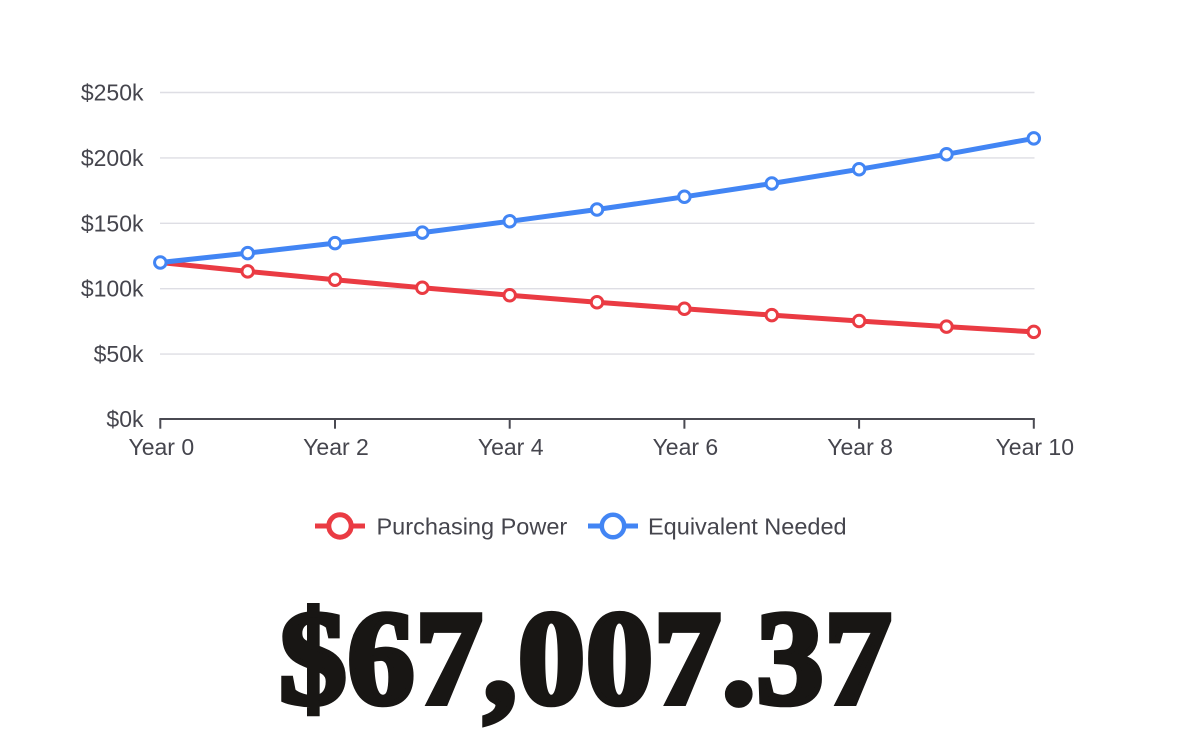  Describe the element at coordinates (1035, 447) in the screenshot. I see `svg-text: Year 10` at that location.